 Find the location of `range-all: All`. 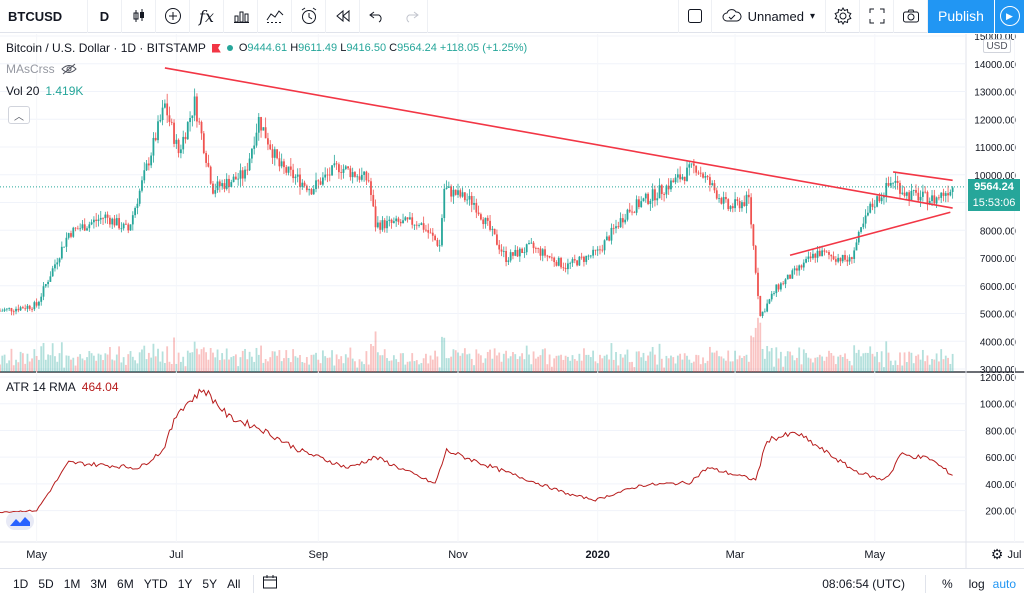

range-all: All is located at coordinates (234, 583).